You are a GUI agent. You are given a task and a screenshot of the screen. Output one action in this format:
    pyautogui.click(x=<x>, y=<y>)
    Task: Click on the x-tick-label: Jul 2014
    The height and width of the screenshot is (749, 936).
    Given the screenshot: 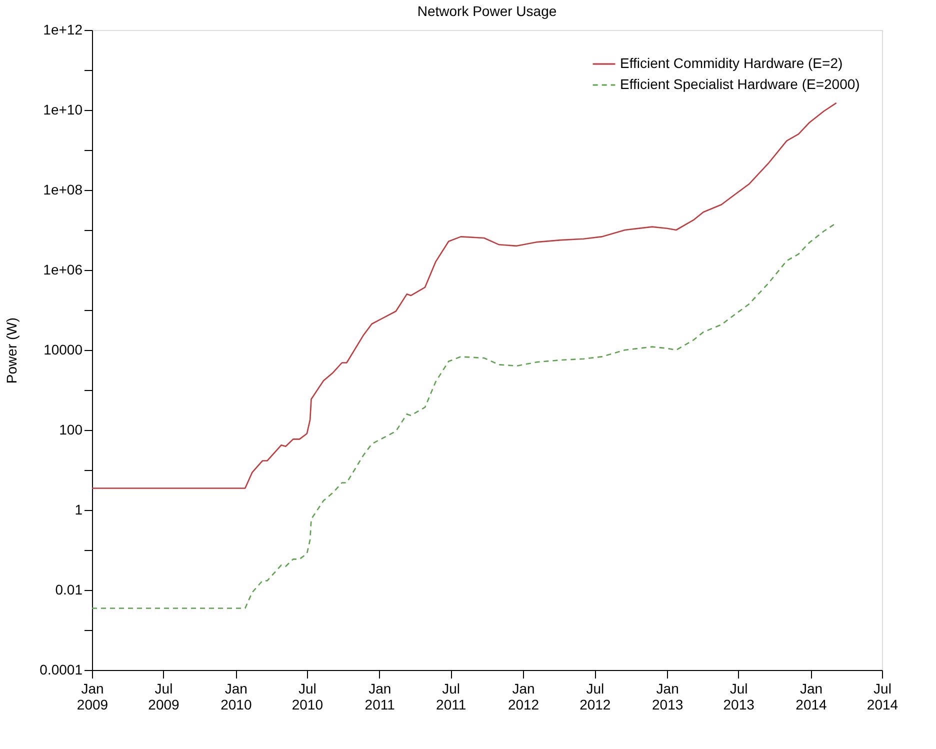 What is the action you would take?
    pyautogui.click(x=882, y=696)
    